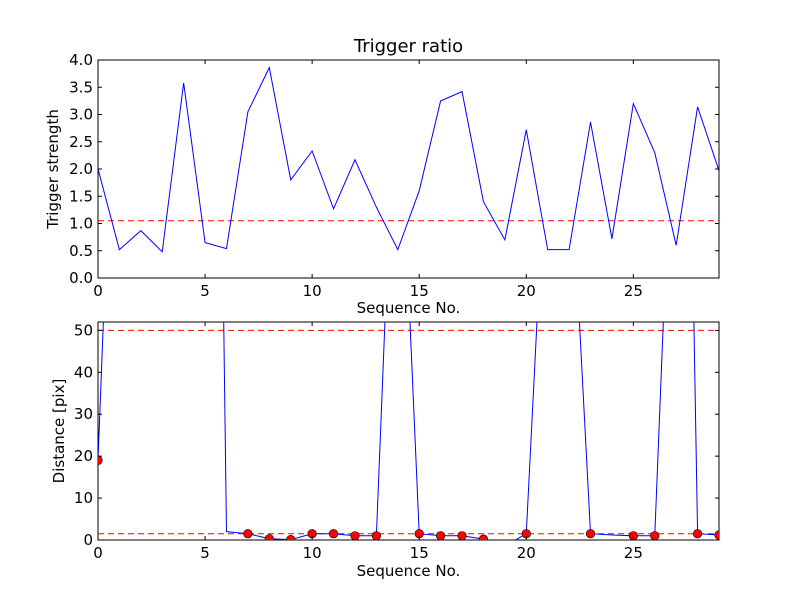 This screenshot has width=800, height=600. Describe the element at coordinates (83, 330) in the screenshot. I see `bottom-y-tick-label-5: 50` at that location.